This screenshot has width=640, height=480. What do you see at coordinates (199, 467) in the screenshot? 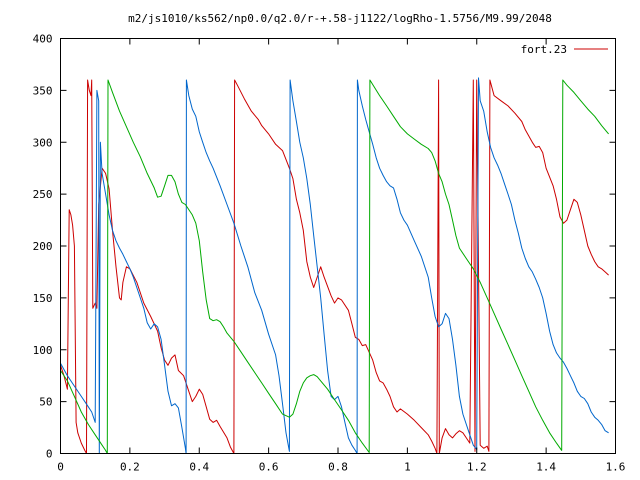
I see `x-tick-label: 0.4` at bounding box center [199, 467].